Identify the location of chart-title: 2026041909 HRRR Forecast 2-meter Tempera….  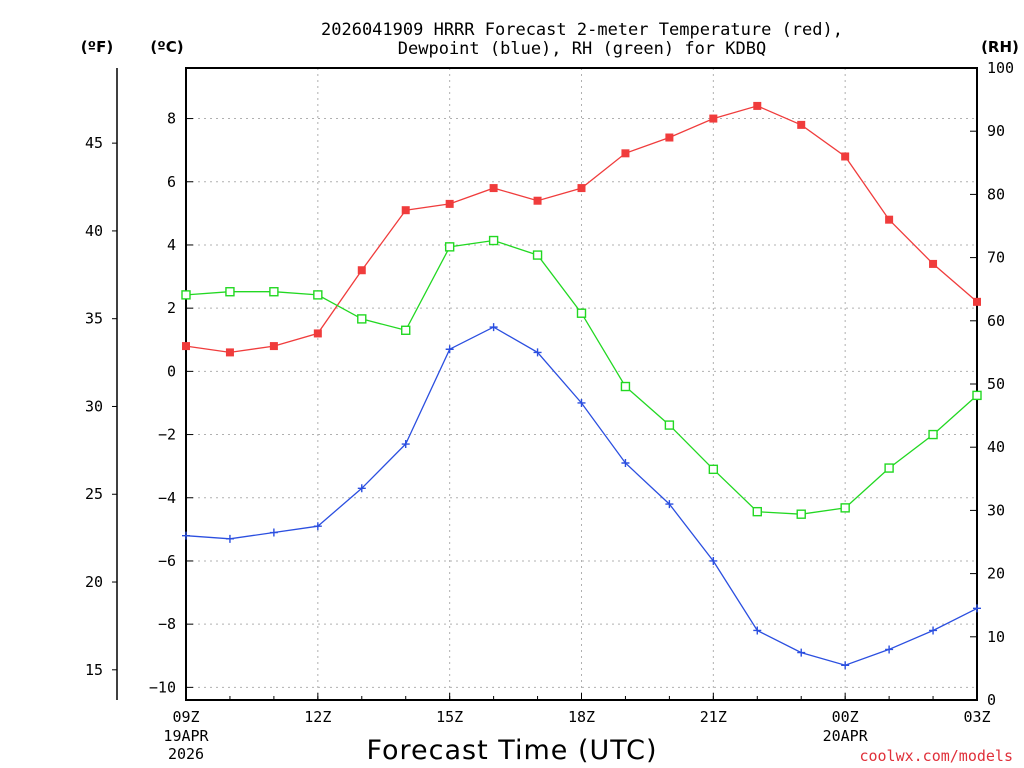
(582, 30).